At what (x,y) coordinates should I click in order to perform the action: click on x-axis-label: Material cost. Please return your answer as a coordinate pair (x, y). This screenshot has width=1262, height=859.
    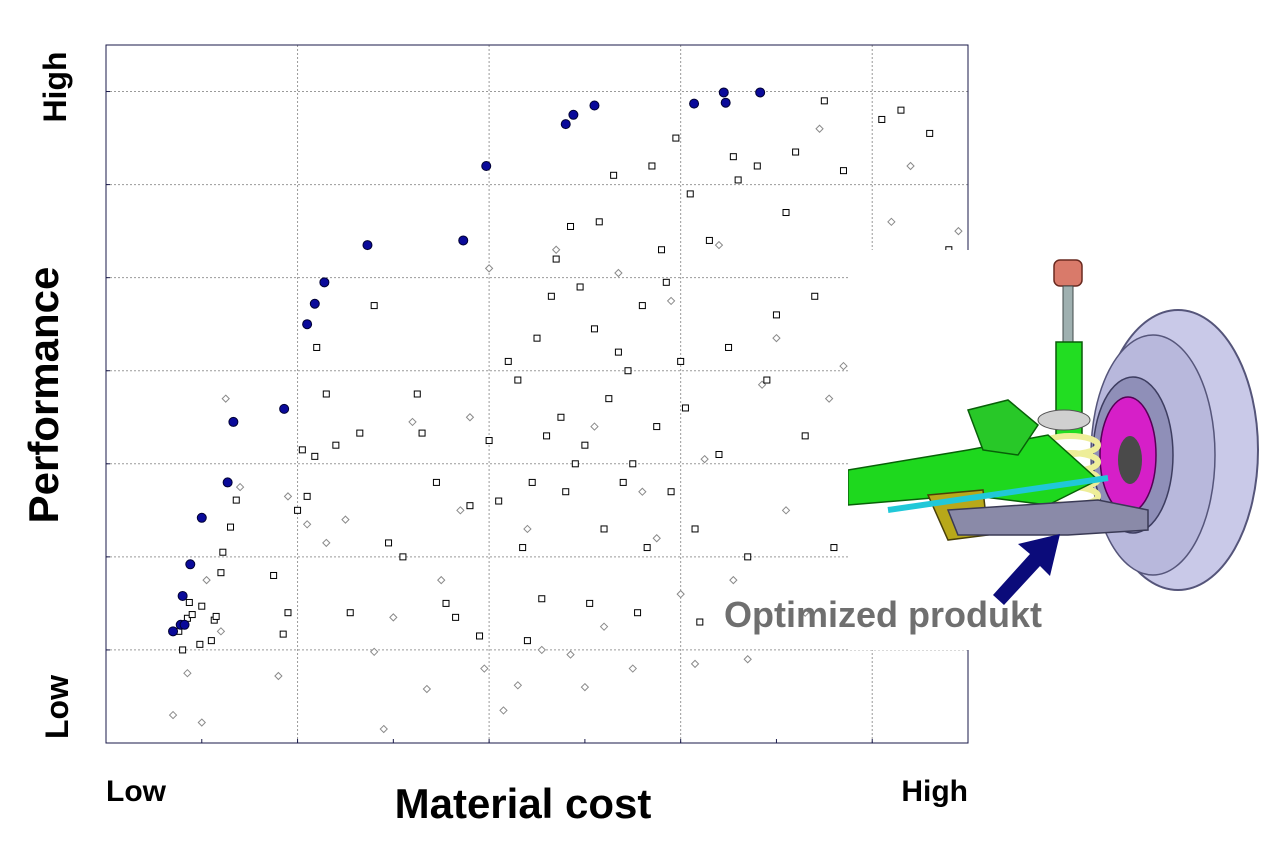
    Looking at the image, I should click on (523, 803).